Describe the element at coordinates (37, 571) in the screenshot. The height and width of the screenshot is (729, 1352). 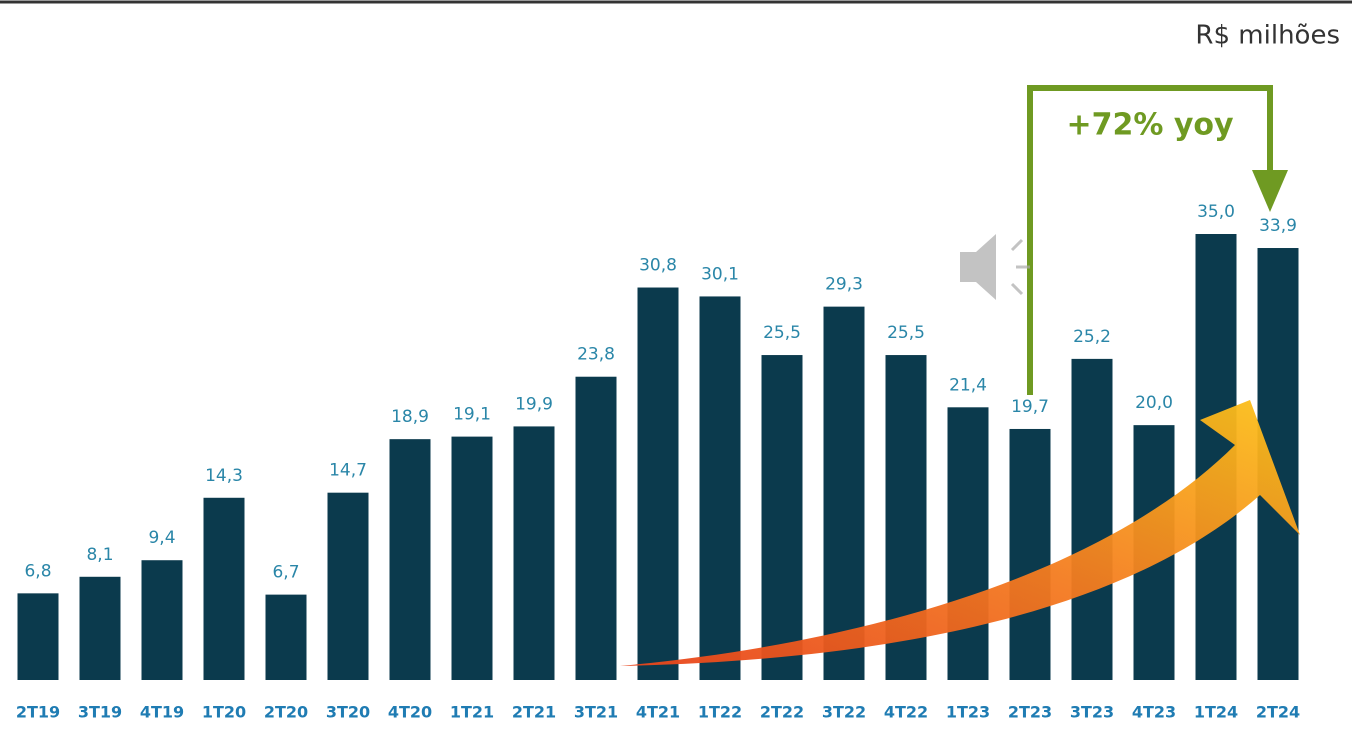
I see `value-label: 6,8` at that location.